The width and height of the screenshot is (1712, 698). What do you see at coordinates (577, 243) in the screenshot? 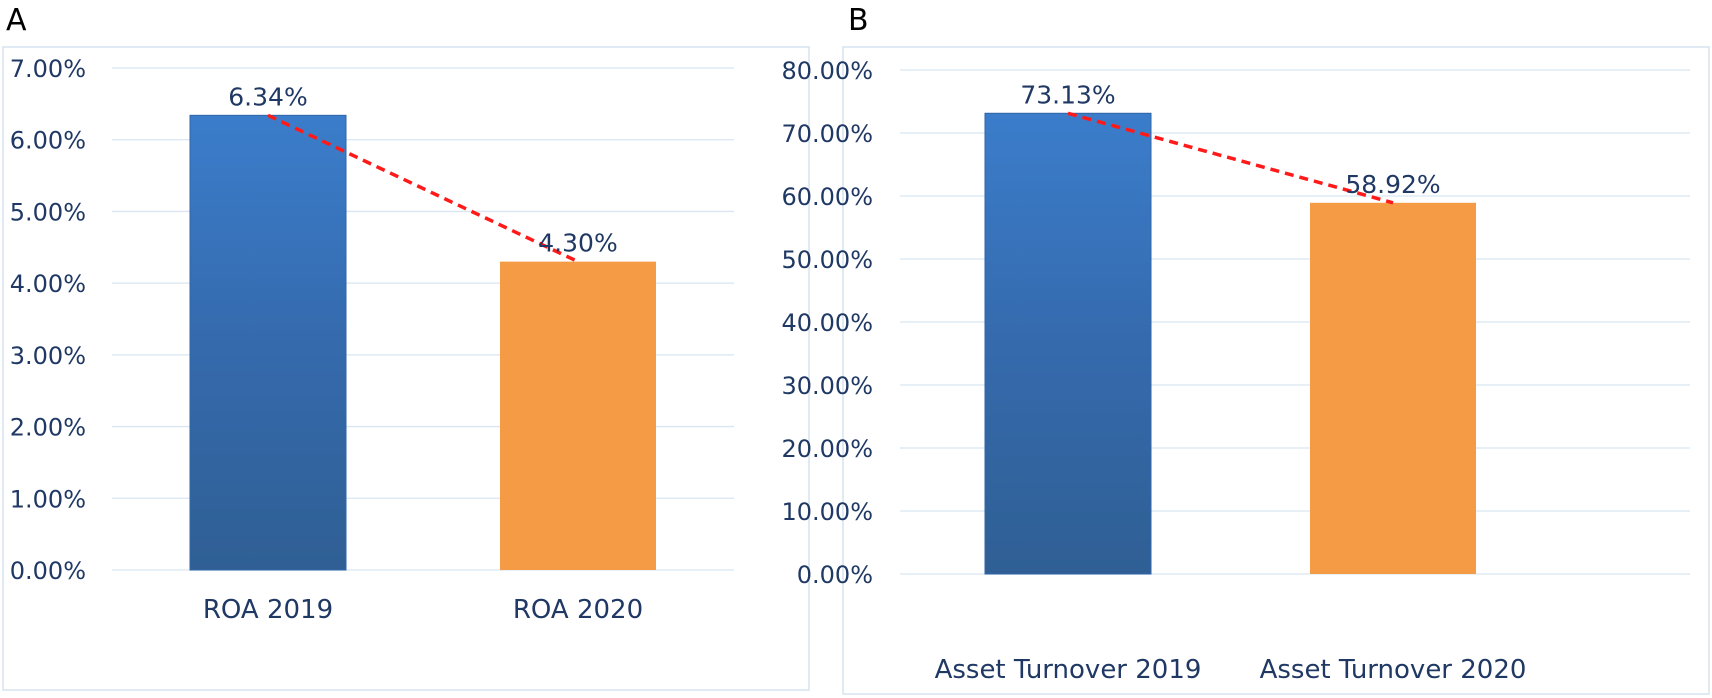
I see `panel-a-data-label: 4.30%` at bounding box center [577, 243].